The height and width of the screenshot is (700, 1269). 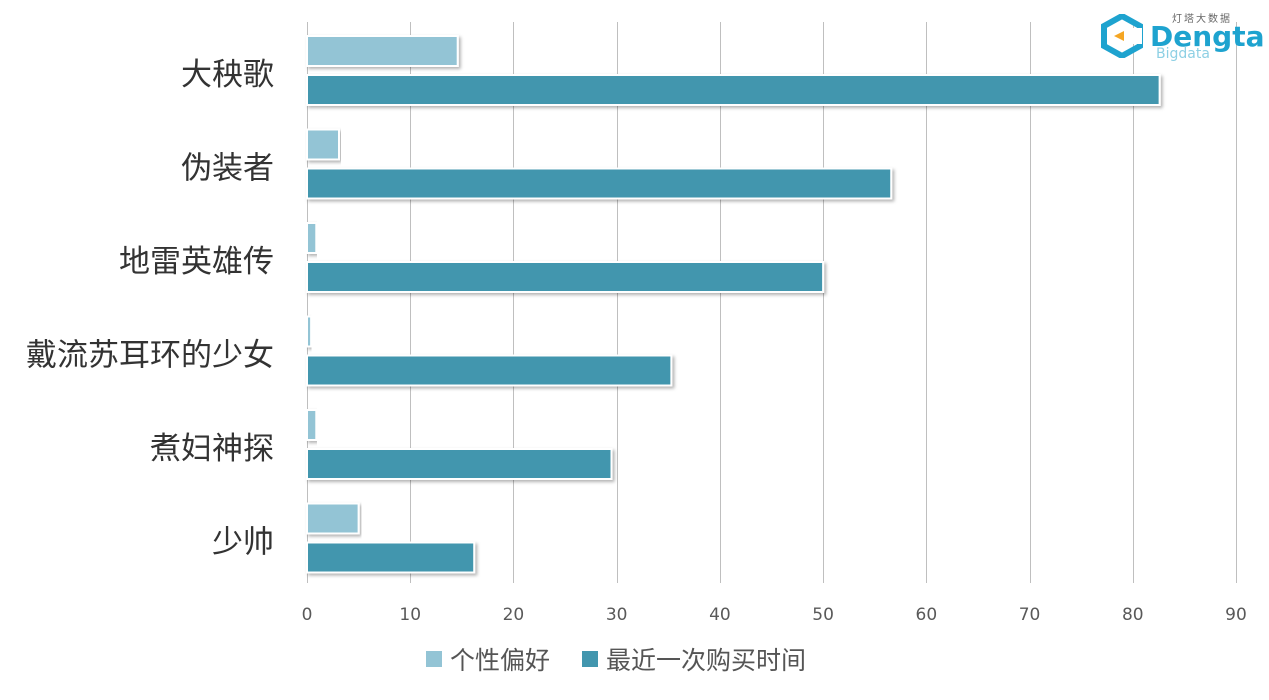 I want to click on legend-item-recent-purchase: 最近一次购买时间, so click(x=694, y=659).